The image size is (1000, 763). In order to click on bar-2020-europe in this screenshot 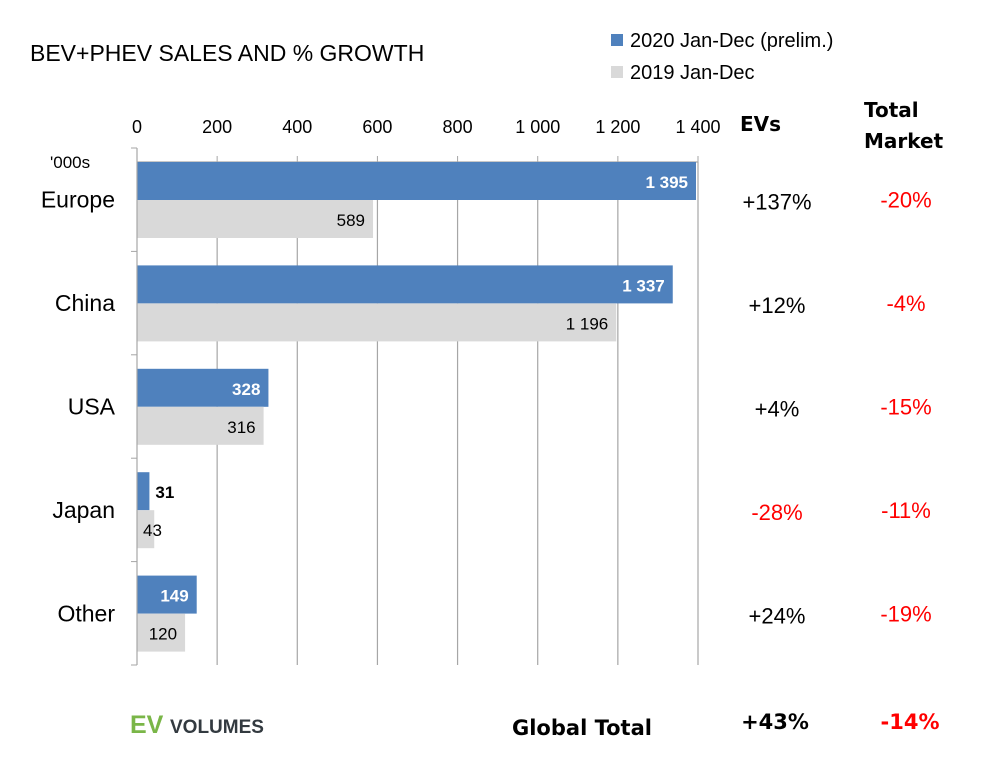, I will do `click(416, 181)`.